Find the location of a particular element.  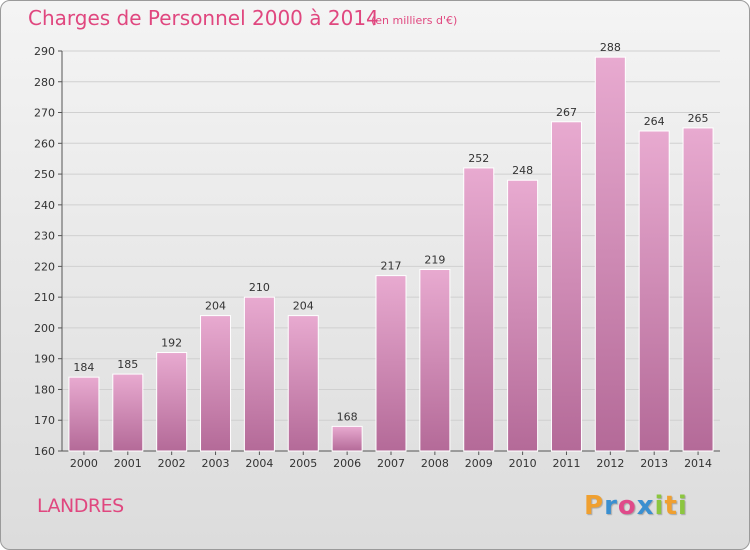

bar-2004 is located at coordinates (259, 374).